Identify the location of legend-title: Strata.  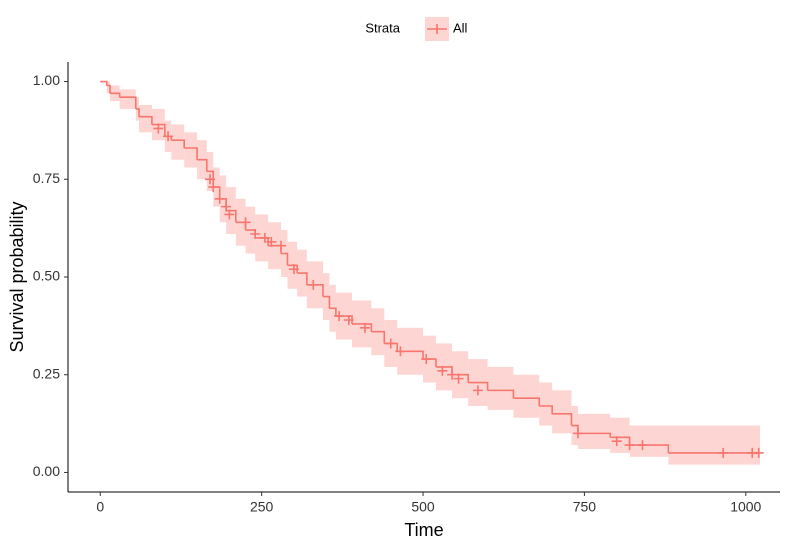
(382, 27).